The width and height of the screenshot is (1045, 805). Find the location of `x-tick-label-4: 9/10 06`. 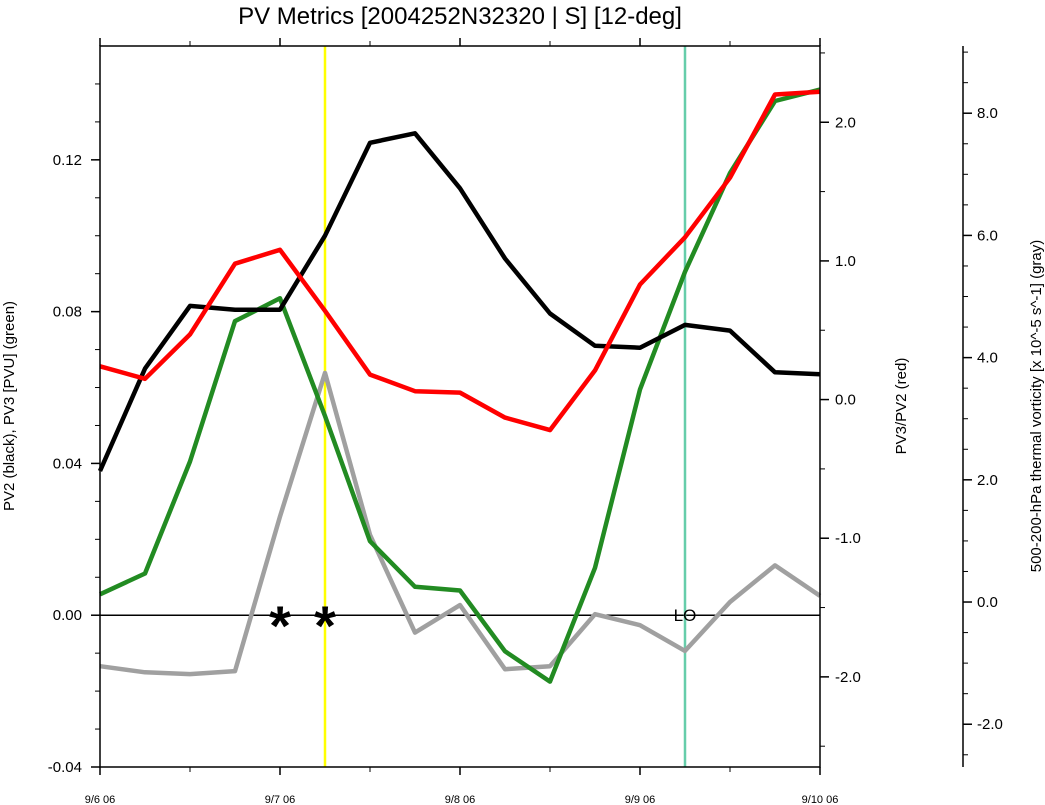

x-tick-label-4: 9/10 06 is located at coordinates (820, 799).